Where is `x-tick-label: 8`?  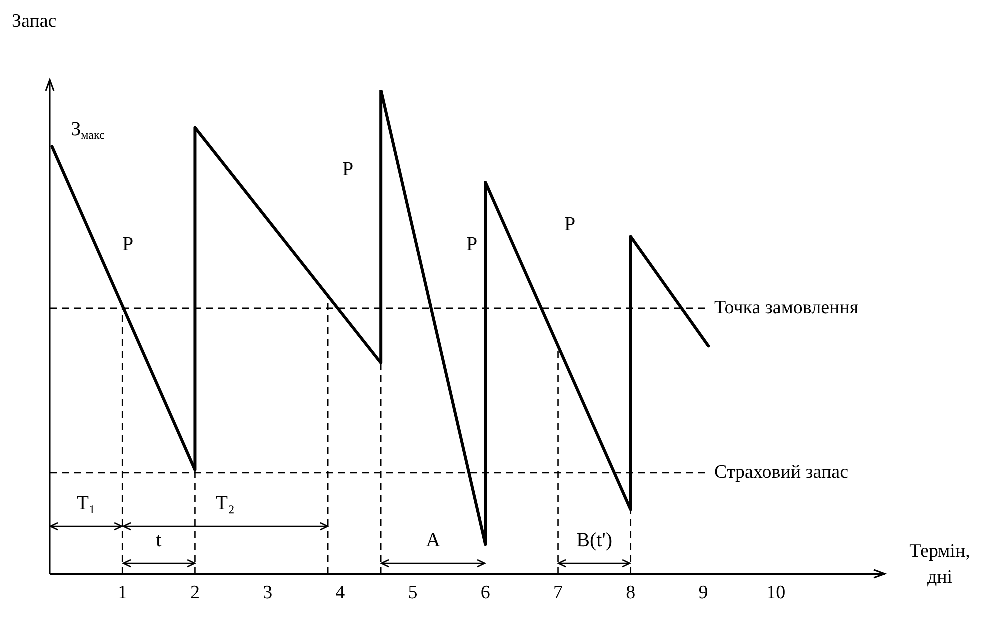
x-tick-label: 8 is located at coordinates (631, 593).